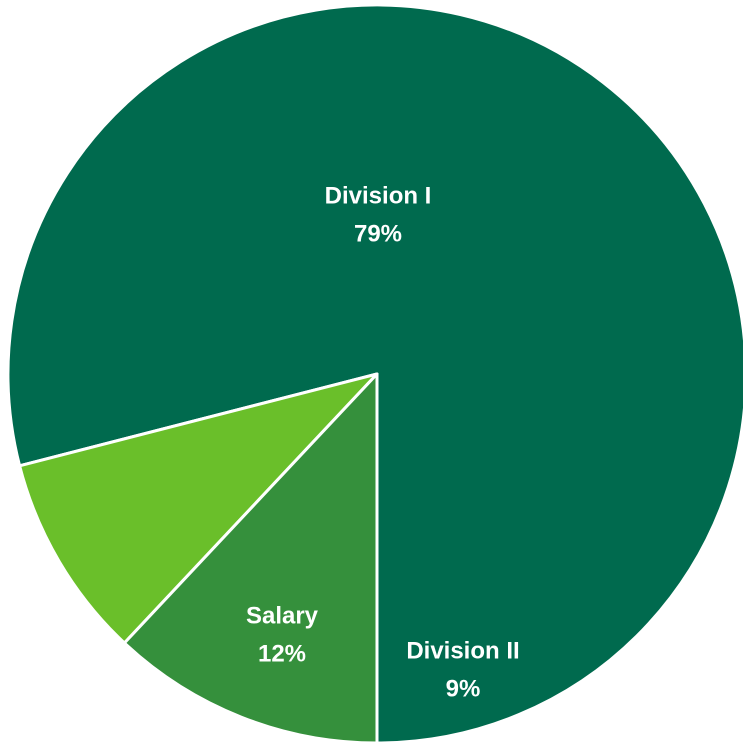 This screenshot has height=742, width=743. I want to click on slice-name-label: Salary, so click(282, 615).